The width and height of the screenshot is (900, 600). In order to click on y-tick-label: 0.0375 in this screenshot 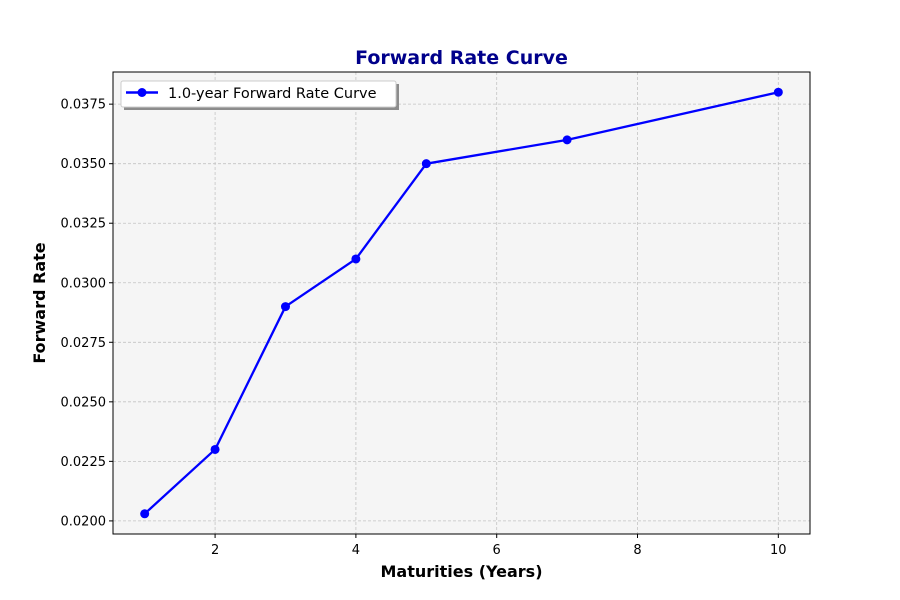, I will do `click(84, 105)`.